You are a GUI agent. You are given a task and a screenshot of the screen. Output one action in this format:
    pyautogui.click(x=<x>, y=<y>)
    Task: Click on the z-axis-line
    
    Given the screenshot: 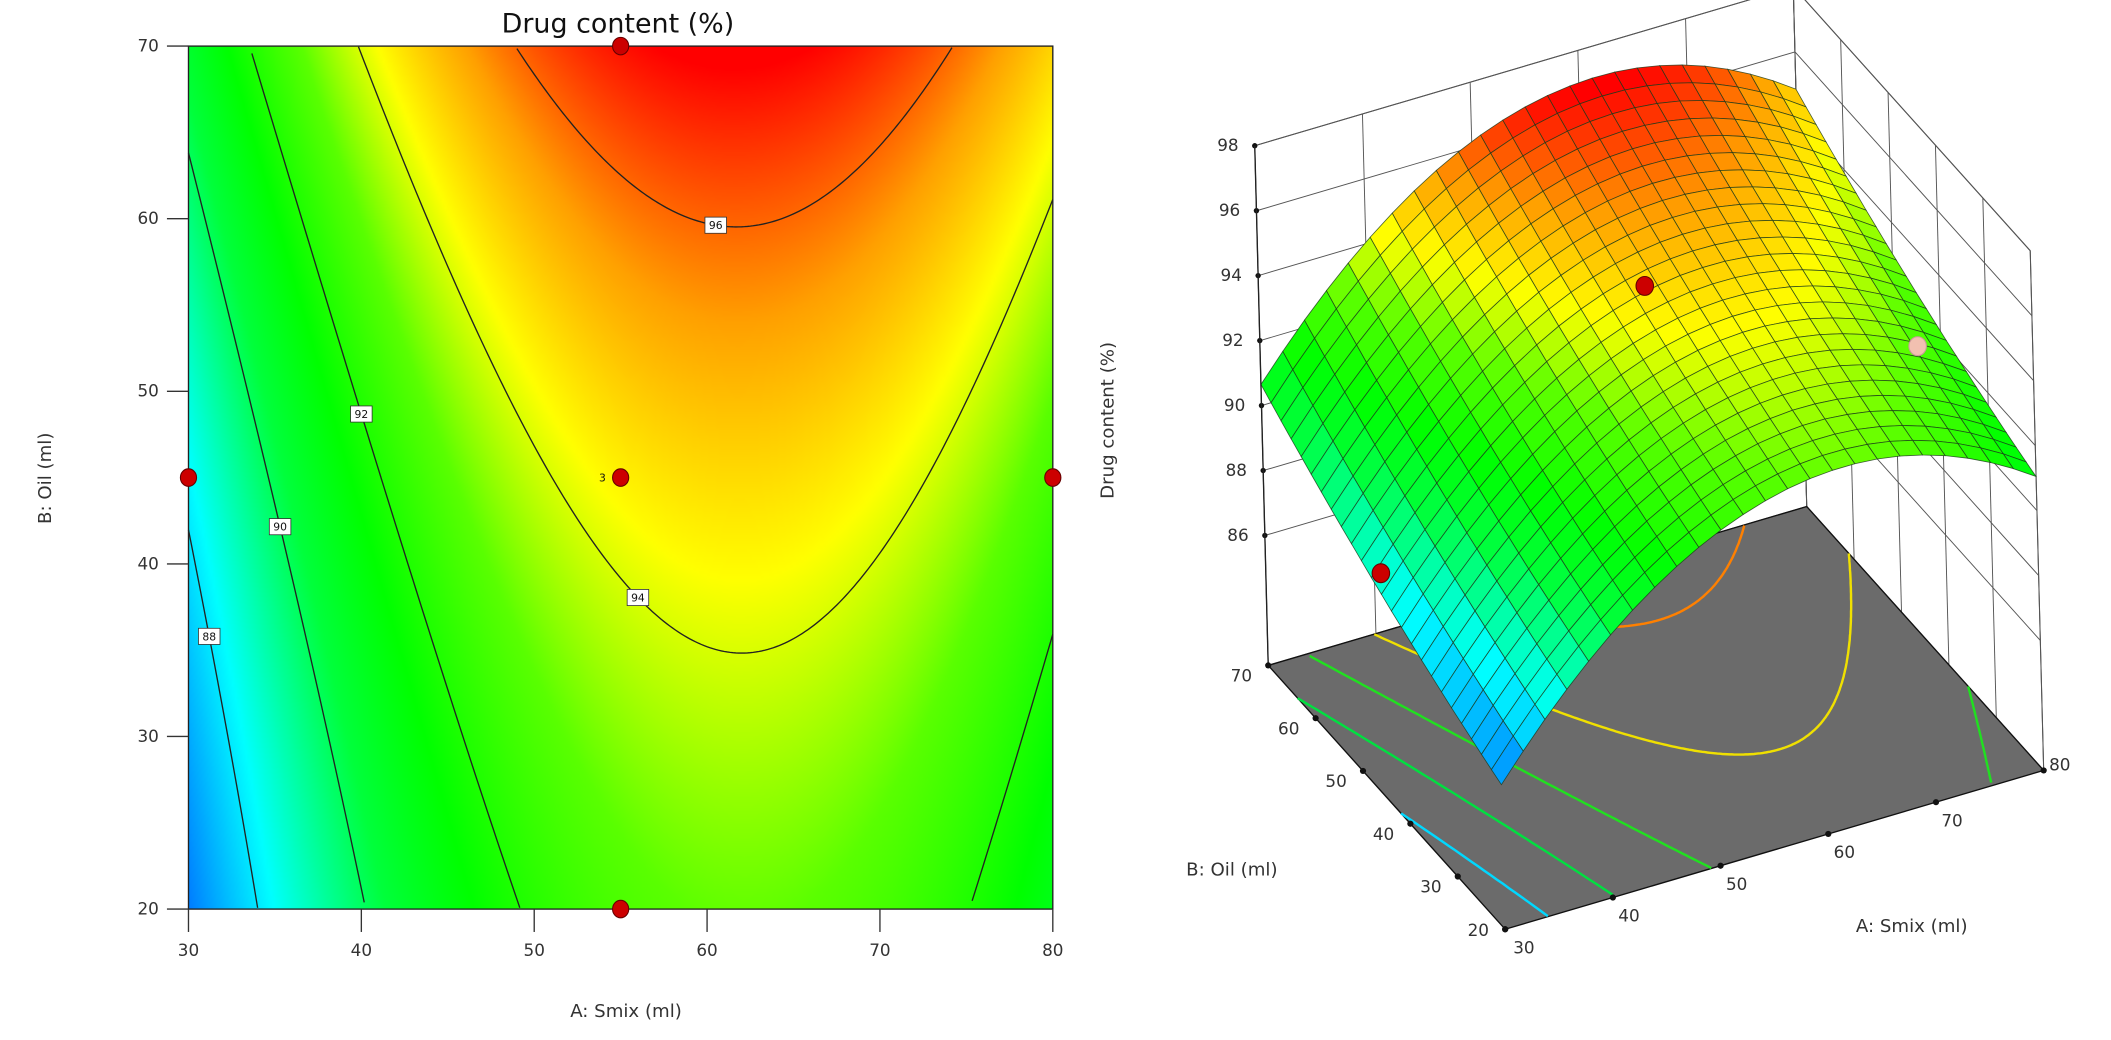 What is the action you would take?
    pyautogui.click(x=1261, y=405)
    